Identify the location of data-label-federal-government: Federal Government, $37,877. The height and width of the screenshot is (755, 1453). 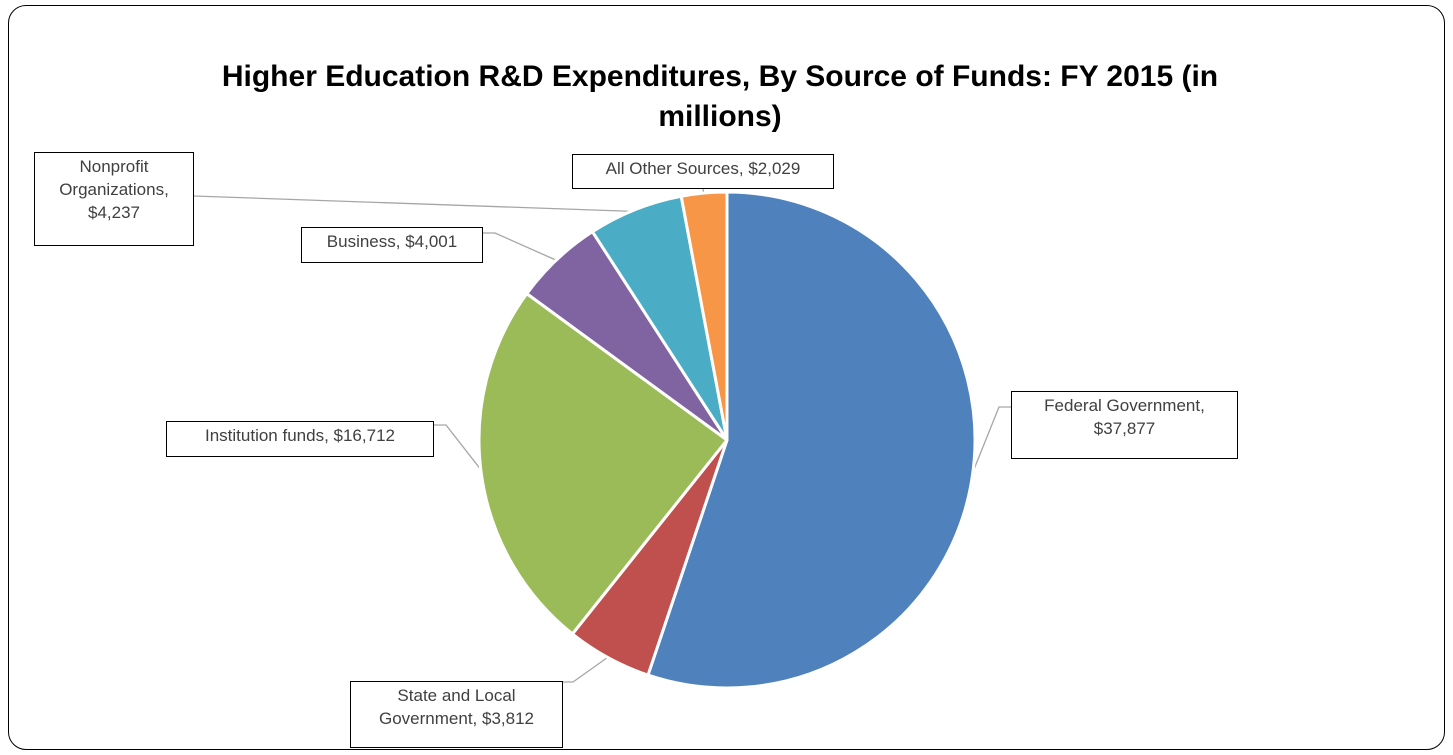
(1124, 425).